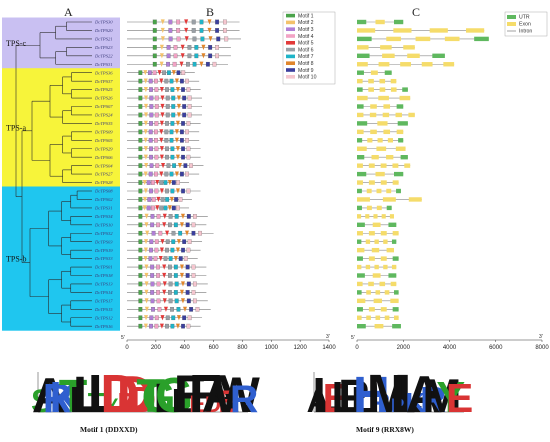 Image resolution: width=550 pixels, height=442 pixels. Describe the element at coordinates (450, 342) in the screenshot. I see `structure-axis: 0 2000 4000 6000 8000 5' 3'` at that location.